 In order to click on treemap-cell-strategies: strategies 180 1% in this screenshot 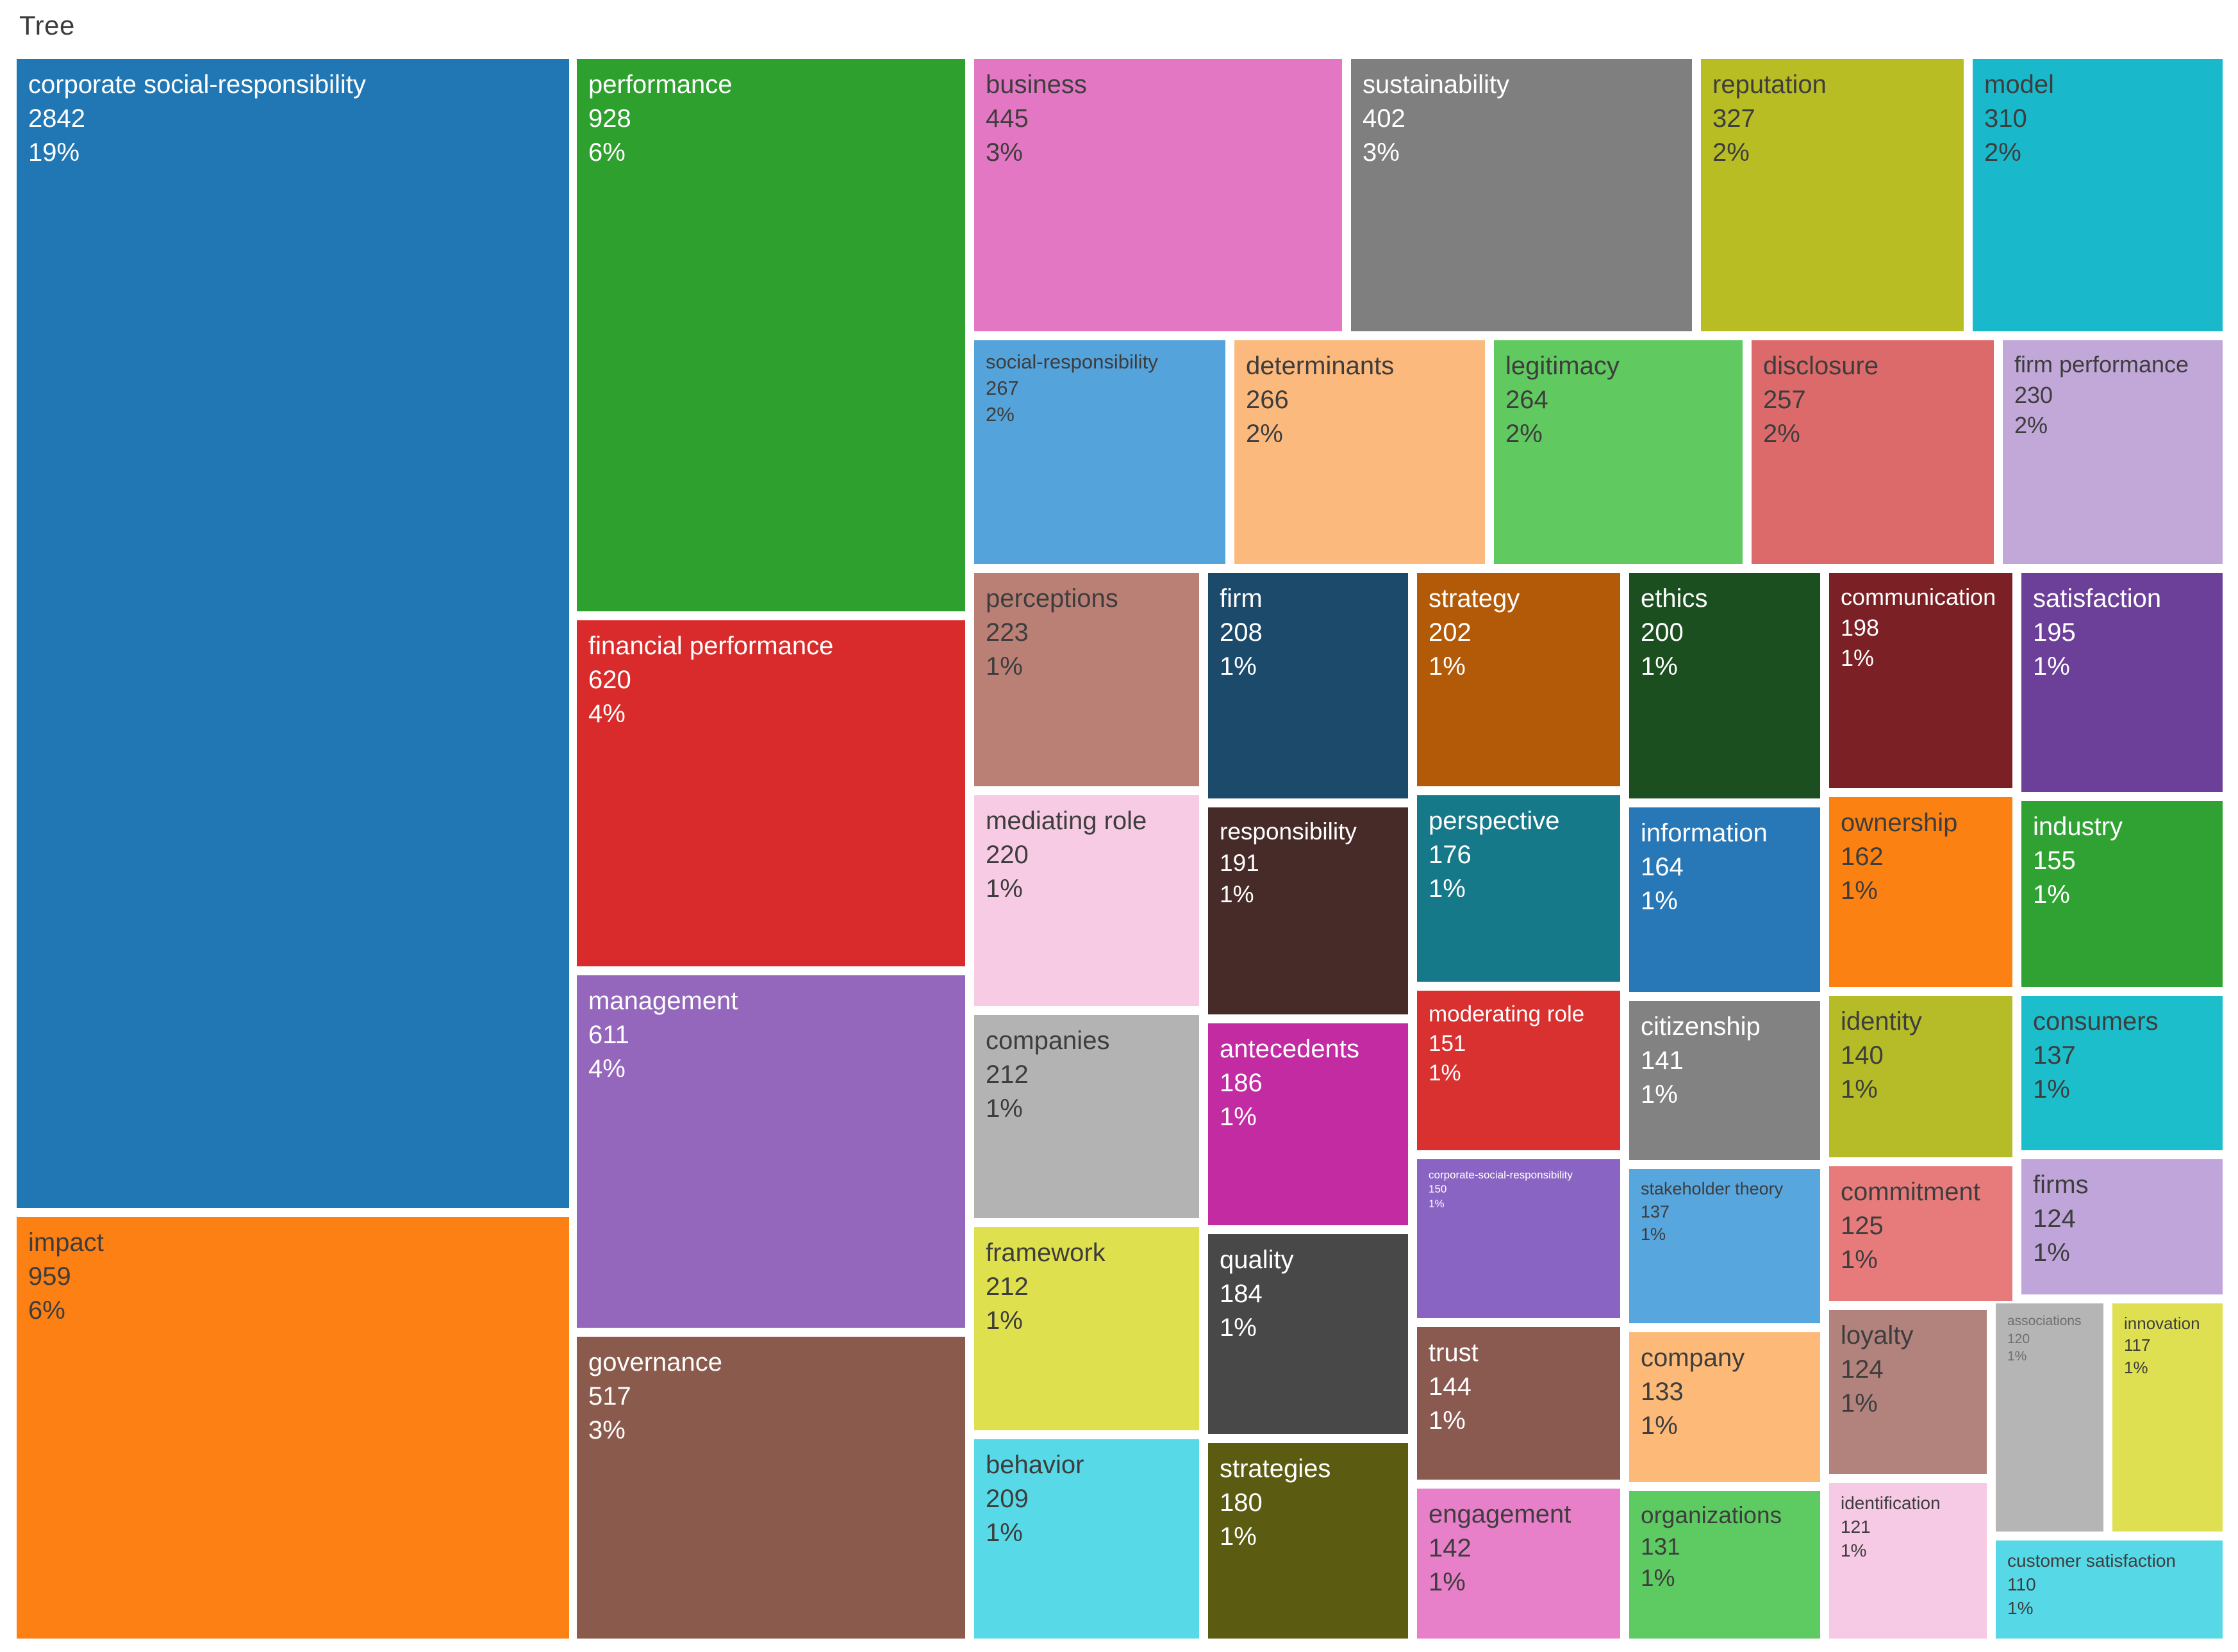, I will do `click(1308, 1541)`.